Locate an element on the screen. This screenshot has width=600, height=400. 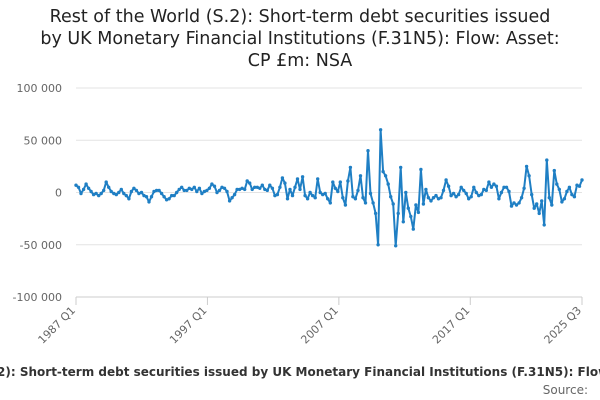
x-tick-label: 2007 Q1 is located at coordinates (319, 325).